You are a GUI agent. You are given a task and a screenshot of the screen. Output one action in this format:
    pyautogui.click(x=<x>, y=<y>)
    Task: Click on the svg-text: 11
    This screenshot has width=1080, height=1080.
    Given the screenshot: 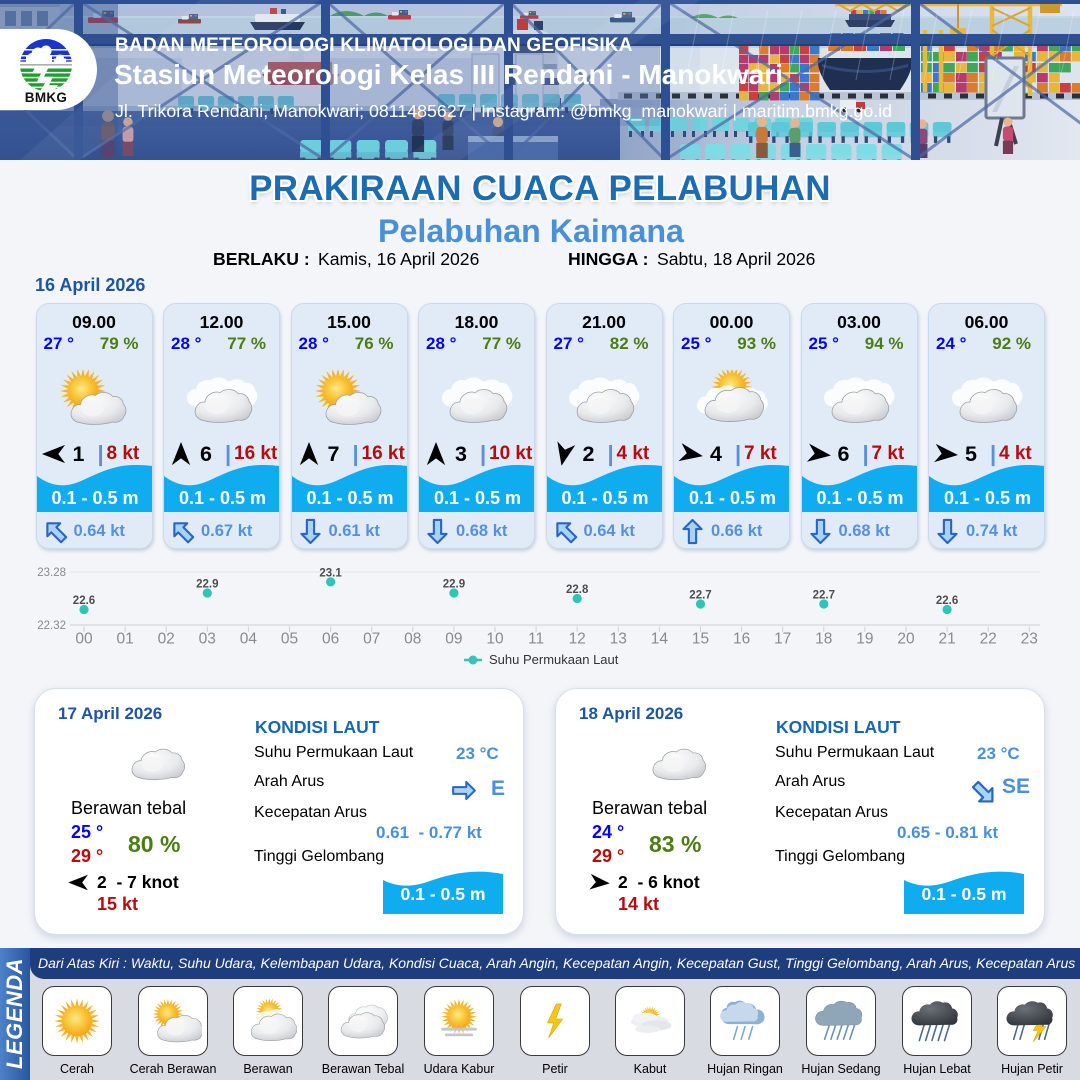 What is the action you would take?
    pyautogui.click(x=536, y=639)
    